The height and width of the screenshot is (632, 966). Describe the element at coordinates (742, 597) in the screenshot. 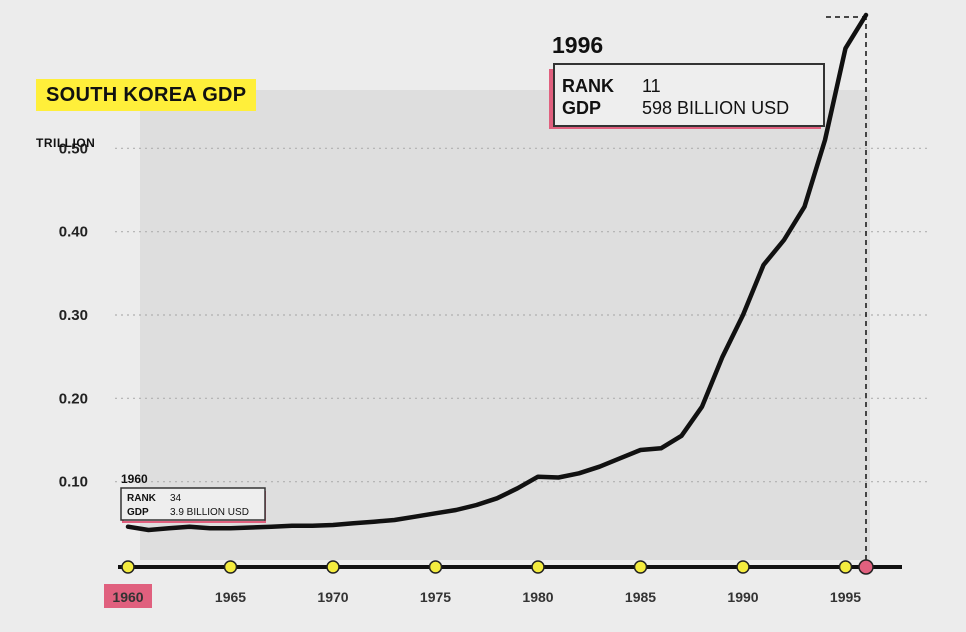

I see `x-tick-label: 1990` at that location.